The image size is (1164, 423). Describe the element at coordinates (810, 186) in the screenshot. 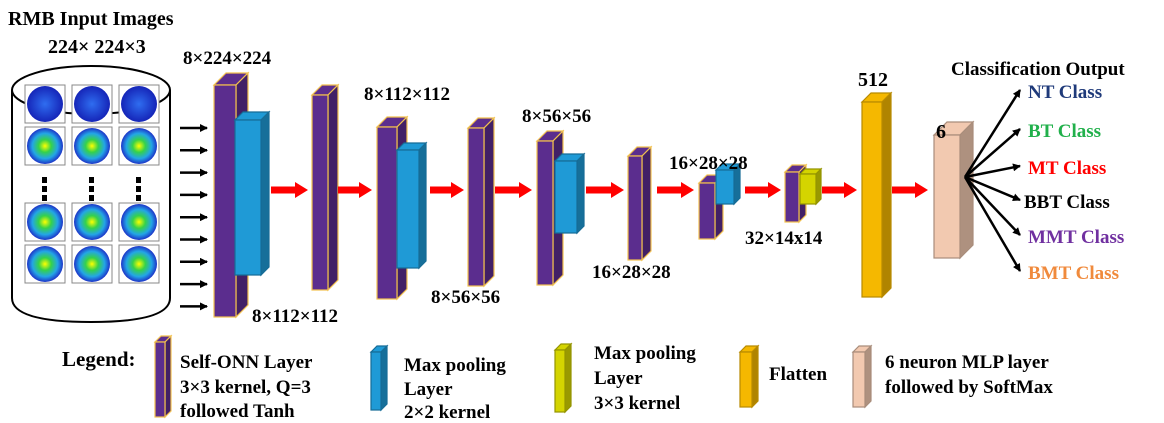

I see `maxpool3-layer` at that location.